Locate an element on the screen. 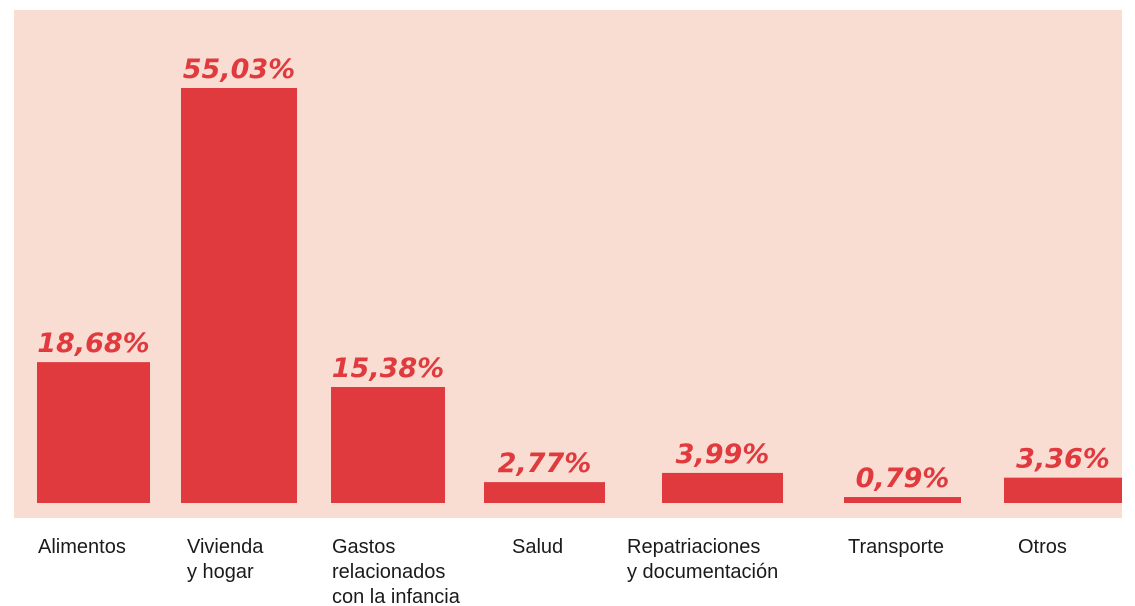  bar-value-label-7: 3,36% is located at coordinates (1063, 459).